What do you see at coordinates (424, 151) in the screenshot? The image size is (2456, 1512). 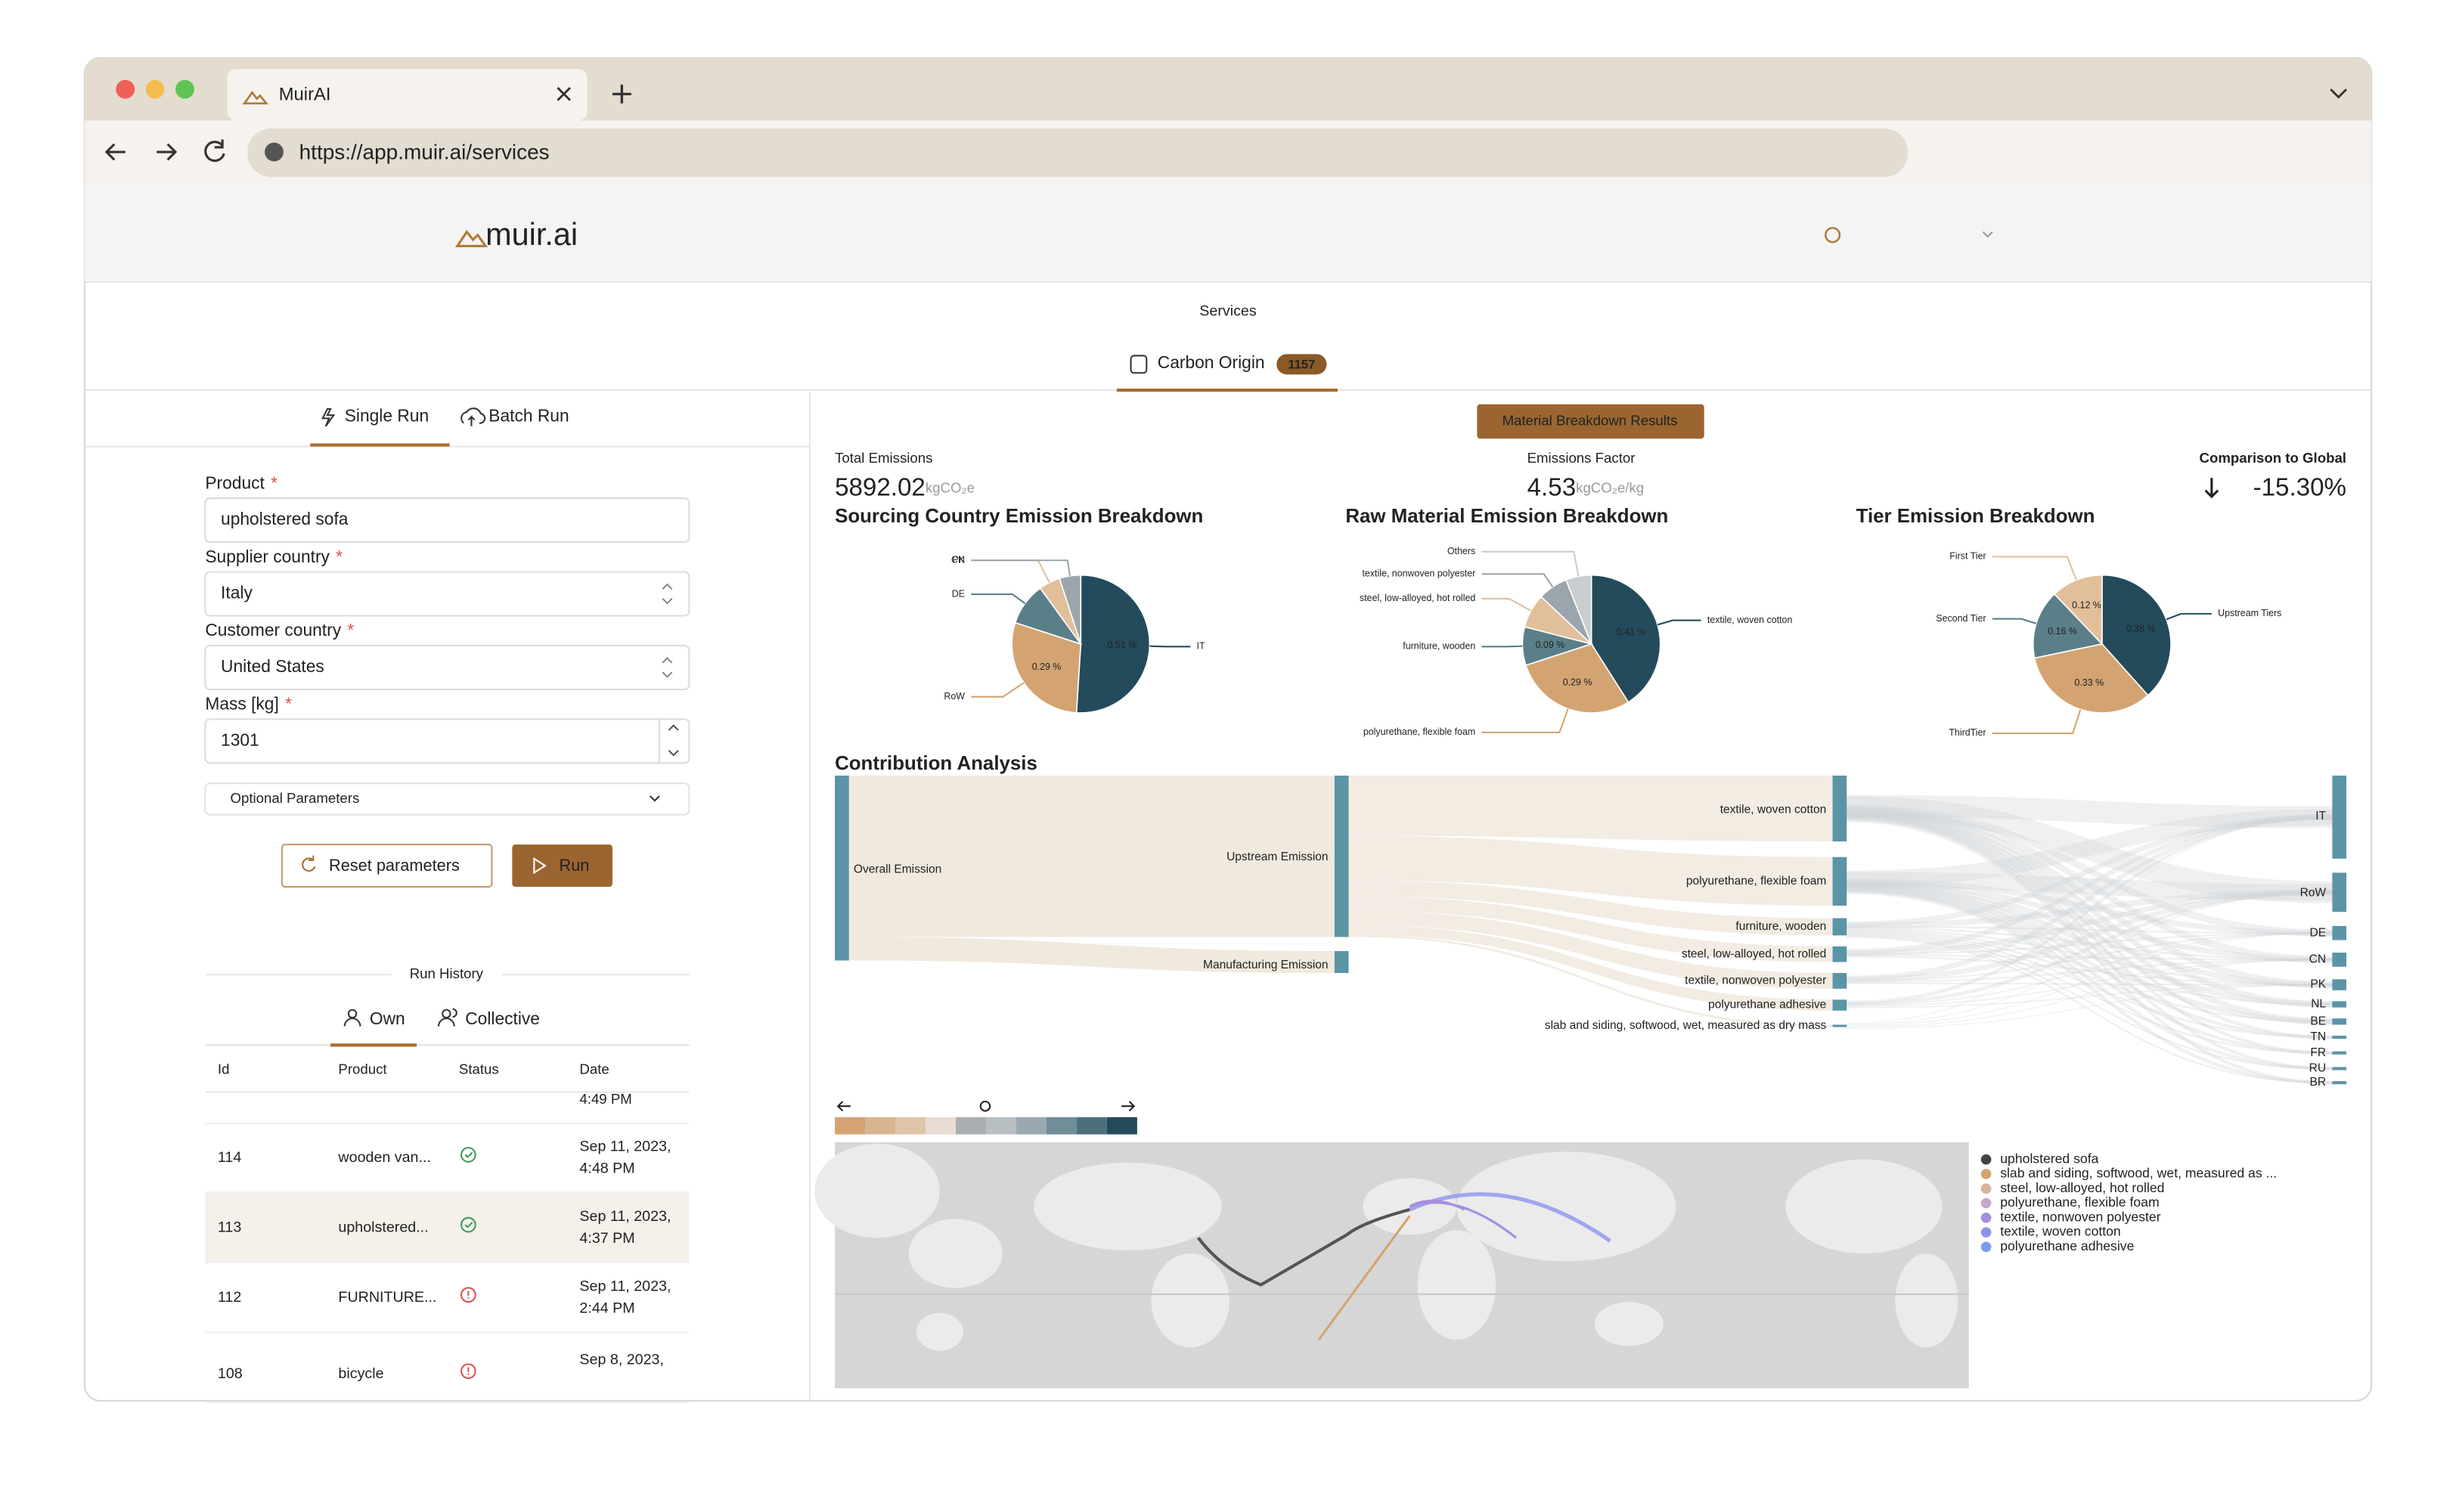 I see `url: https://app.muir.ai/services` at bounding box center [424, 151].